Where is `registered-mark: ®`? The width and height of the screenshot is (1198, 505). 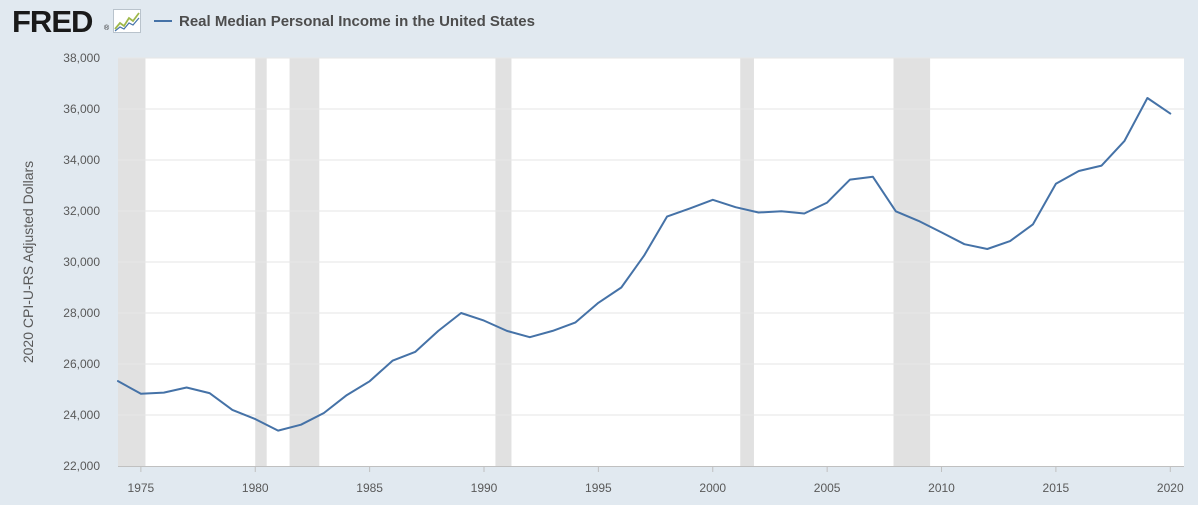
registered-mark: ® is located at coordinates (107, 28).